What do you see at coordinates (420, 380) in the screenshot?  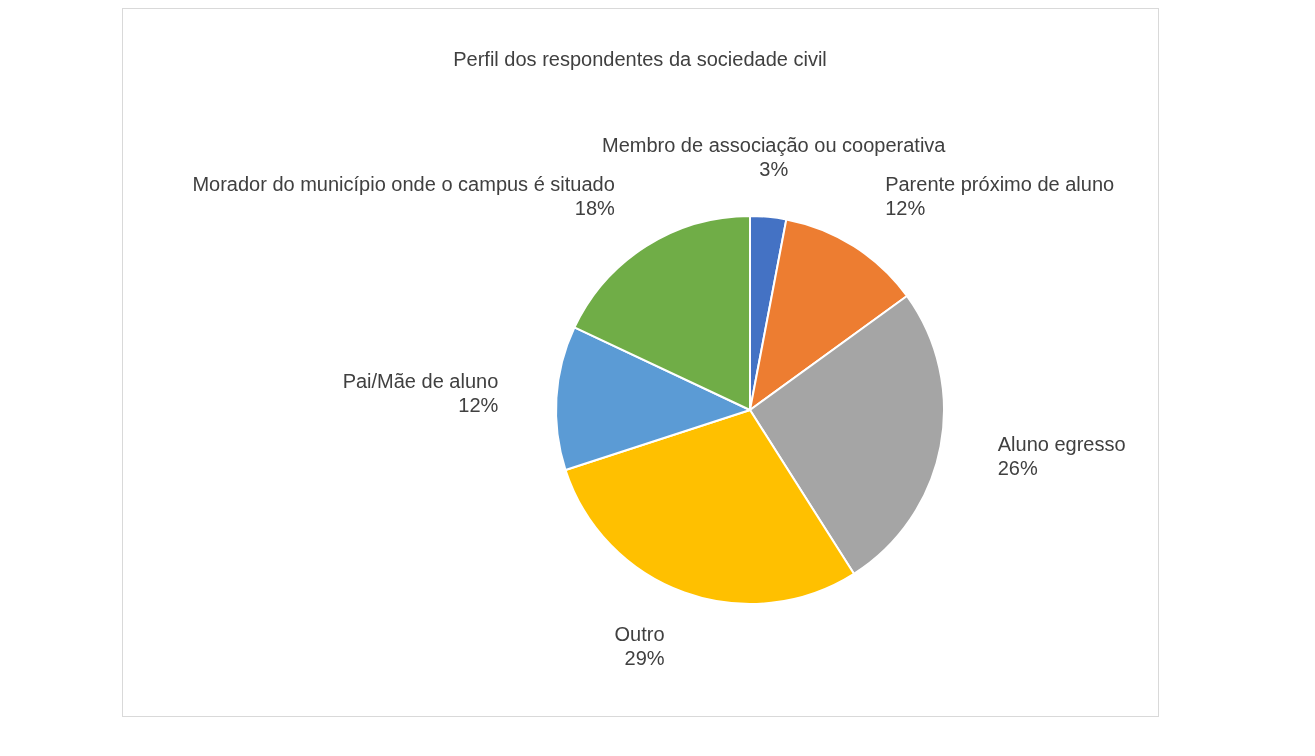 I see `slice-label: Pai/Mãe de aluno` at bounding box center [420, 380].